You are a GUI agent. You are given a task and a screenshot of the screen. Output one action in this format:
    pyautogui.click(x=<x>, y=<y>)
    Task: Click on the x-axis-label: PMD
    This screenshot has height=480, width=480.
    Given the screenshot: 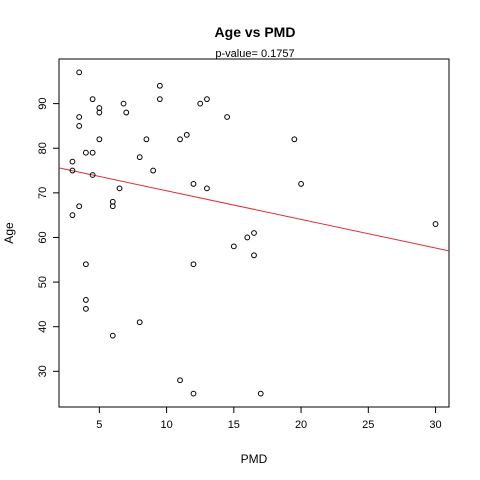 What is the action you would take?
    pyautogui.click(x=254, y=459)
    